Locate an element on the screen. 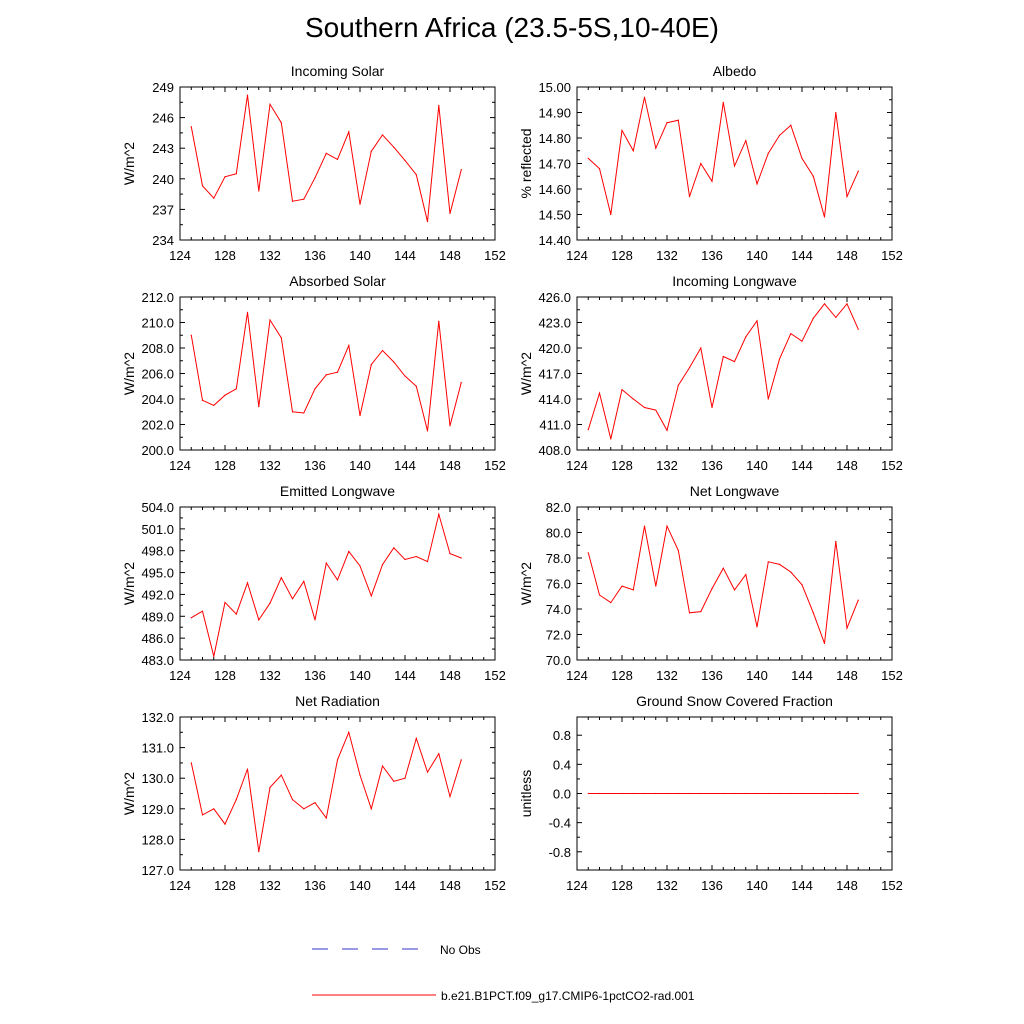  y-tick-label: -0.4 is located at coordinates (560, 823).